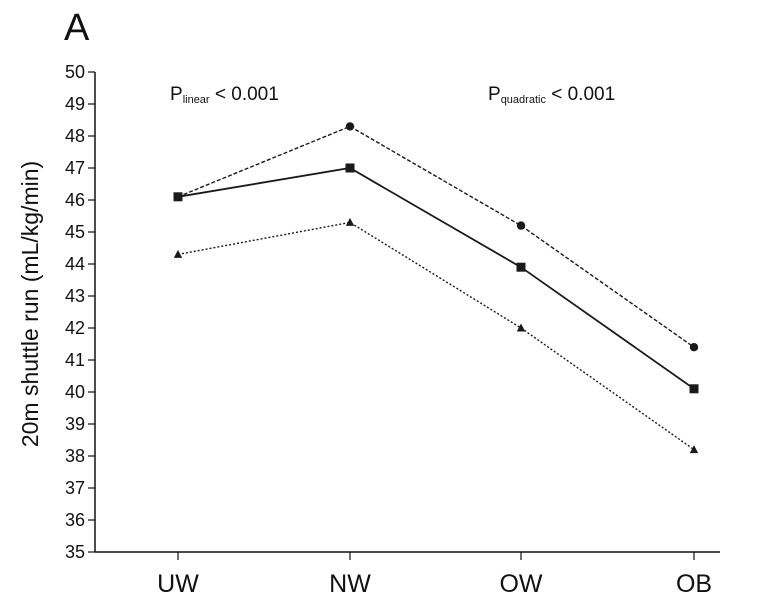 Image resolution: width=763 pixels, height=613 pixels. Describe the element at coordinates (350, 584) in the screenshot. I see `x-tick-label: NW` at that location.